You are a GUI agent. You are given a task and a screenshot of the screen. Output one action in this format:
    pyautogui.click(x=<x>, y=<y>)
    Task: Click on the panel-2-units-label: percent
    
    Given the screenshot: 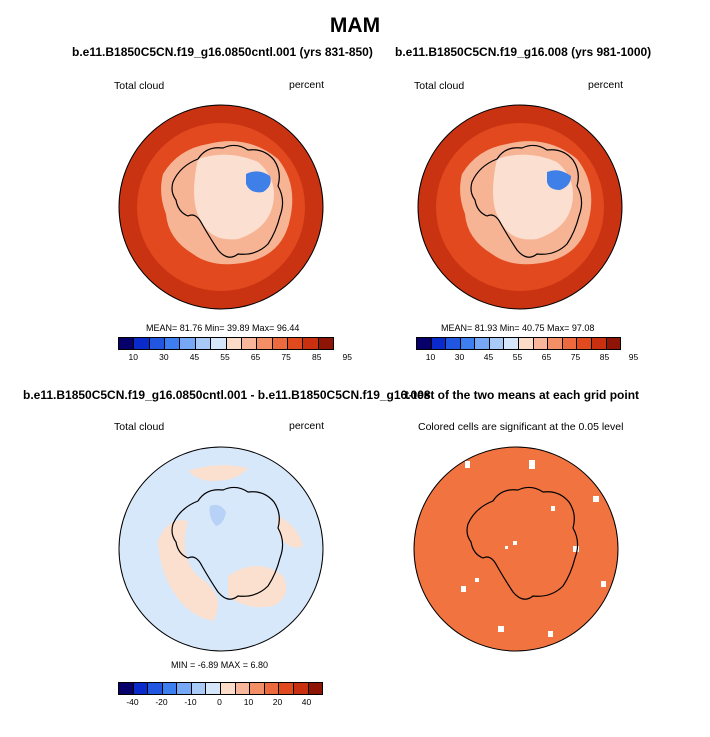 What is the action you would take?
    pyautogui.click(x=606, y=85)
    